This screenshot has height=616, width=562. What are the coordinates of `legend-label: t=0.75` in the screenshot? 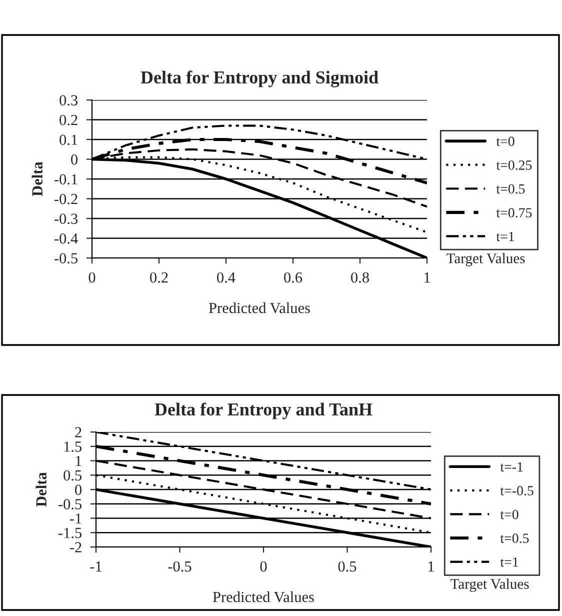 It's located at (514, 213).